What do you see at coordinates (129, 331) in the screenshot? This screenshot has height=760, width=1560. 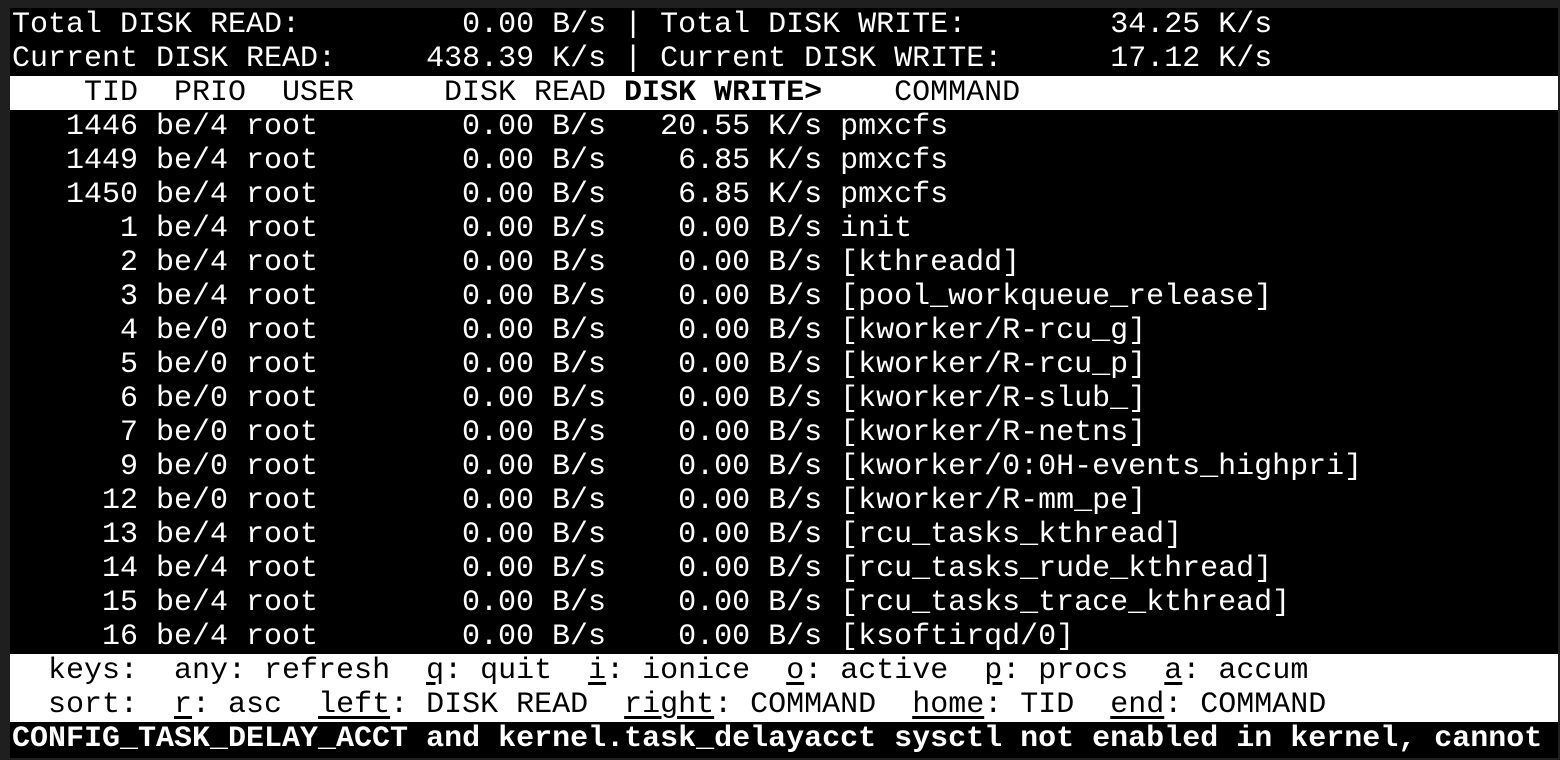 I see `tid-cell: 4` at bounding box center [129, 331].